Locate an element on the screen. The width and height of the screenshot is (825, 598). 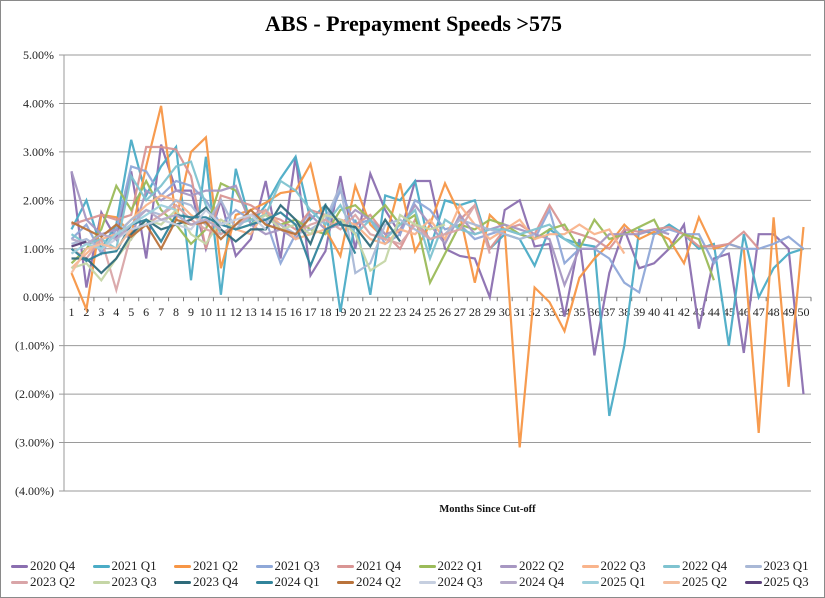
x-tick-label: 24 is located at coordinates (415, 312).